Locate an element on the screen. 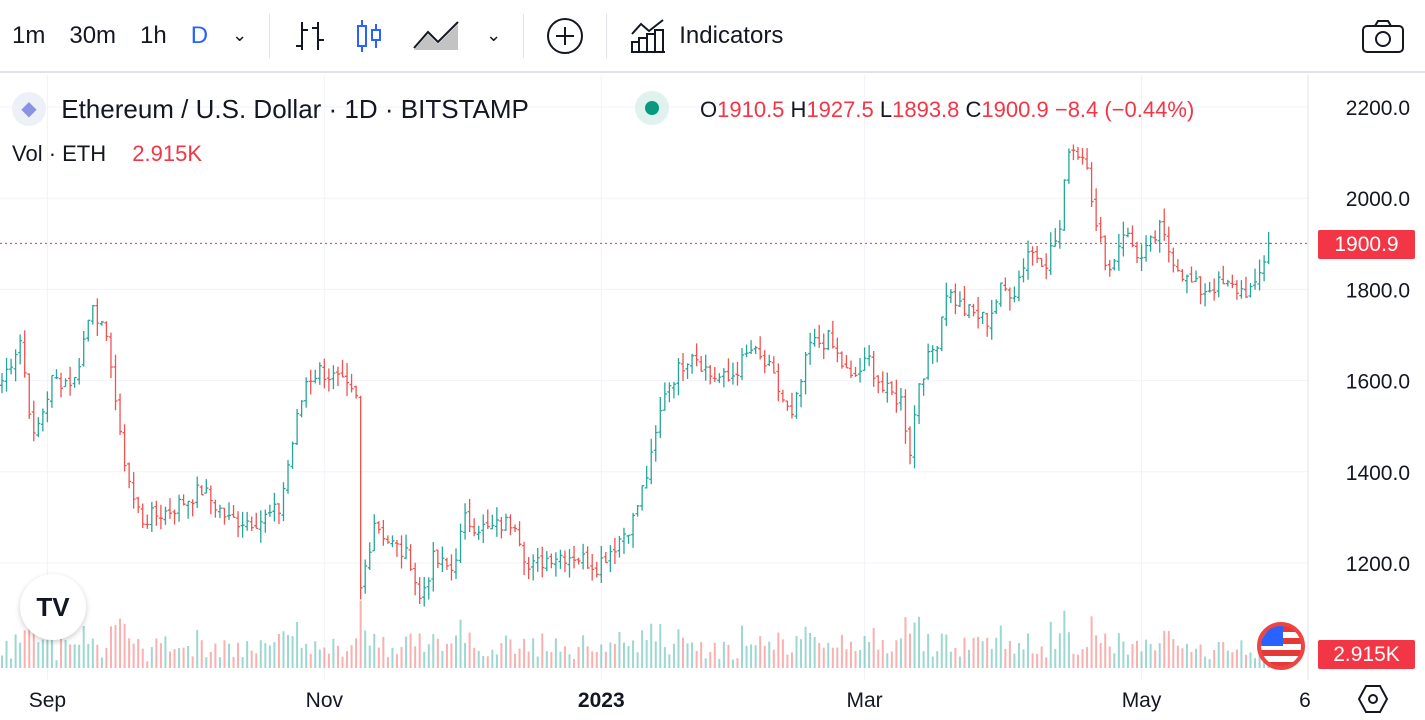 The height and width of the screenshot is (720, 1425). add-symbol-plus-icon is located at coordinates (565, 35).